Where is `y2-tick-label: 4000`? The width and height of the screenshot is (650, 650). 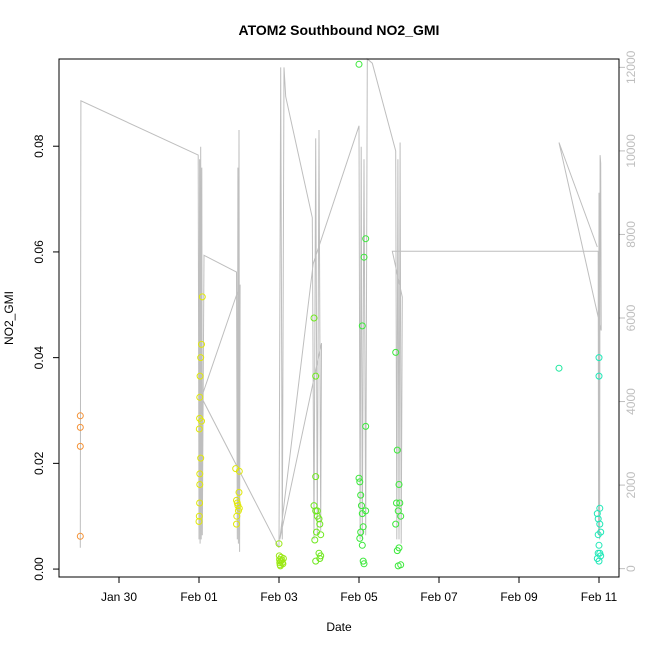 y2-tick-label: 4000 is located at coordinates (631, 401).